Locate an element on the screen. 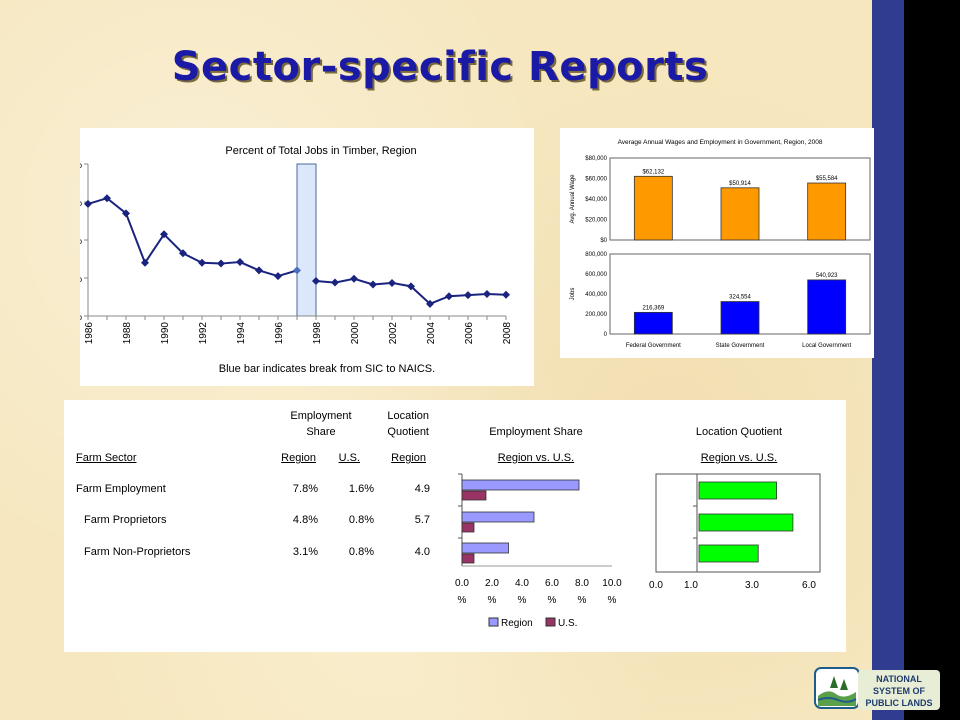 This screenshot has height=720, width=960. col-region: Region is located at coordinates (298, 458).